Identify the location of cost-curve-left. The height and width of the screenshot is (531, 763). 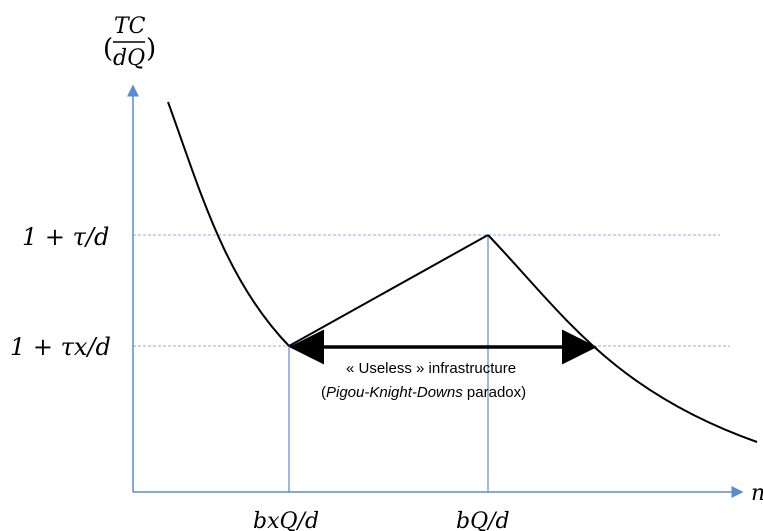
(228, 224).